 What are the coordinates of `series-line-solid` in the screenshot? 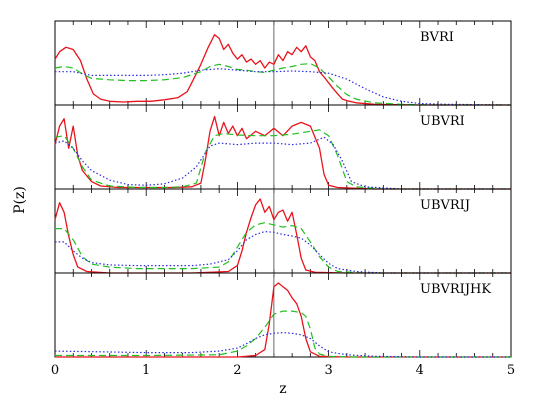 It's located at (282, 70).